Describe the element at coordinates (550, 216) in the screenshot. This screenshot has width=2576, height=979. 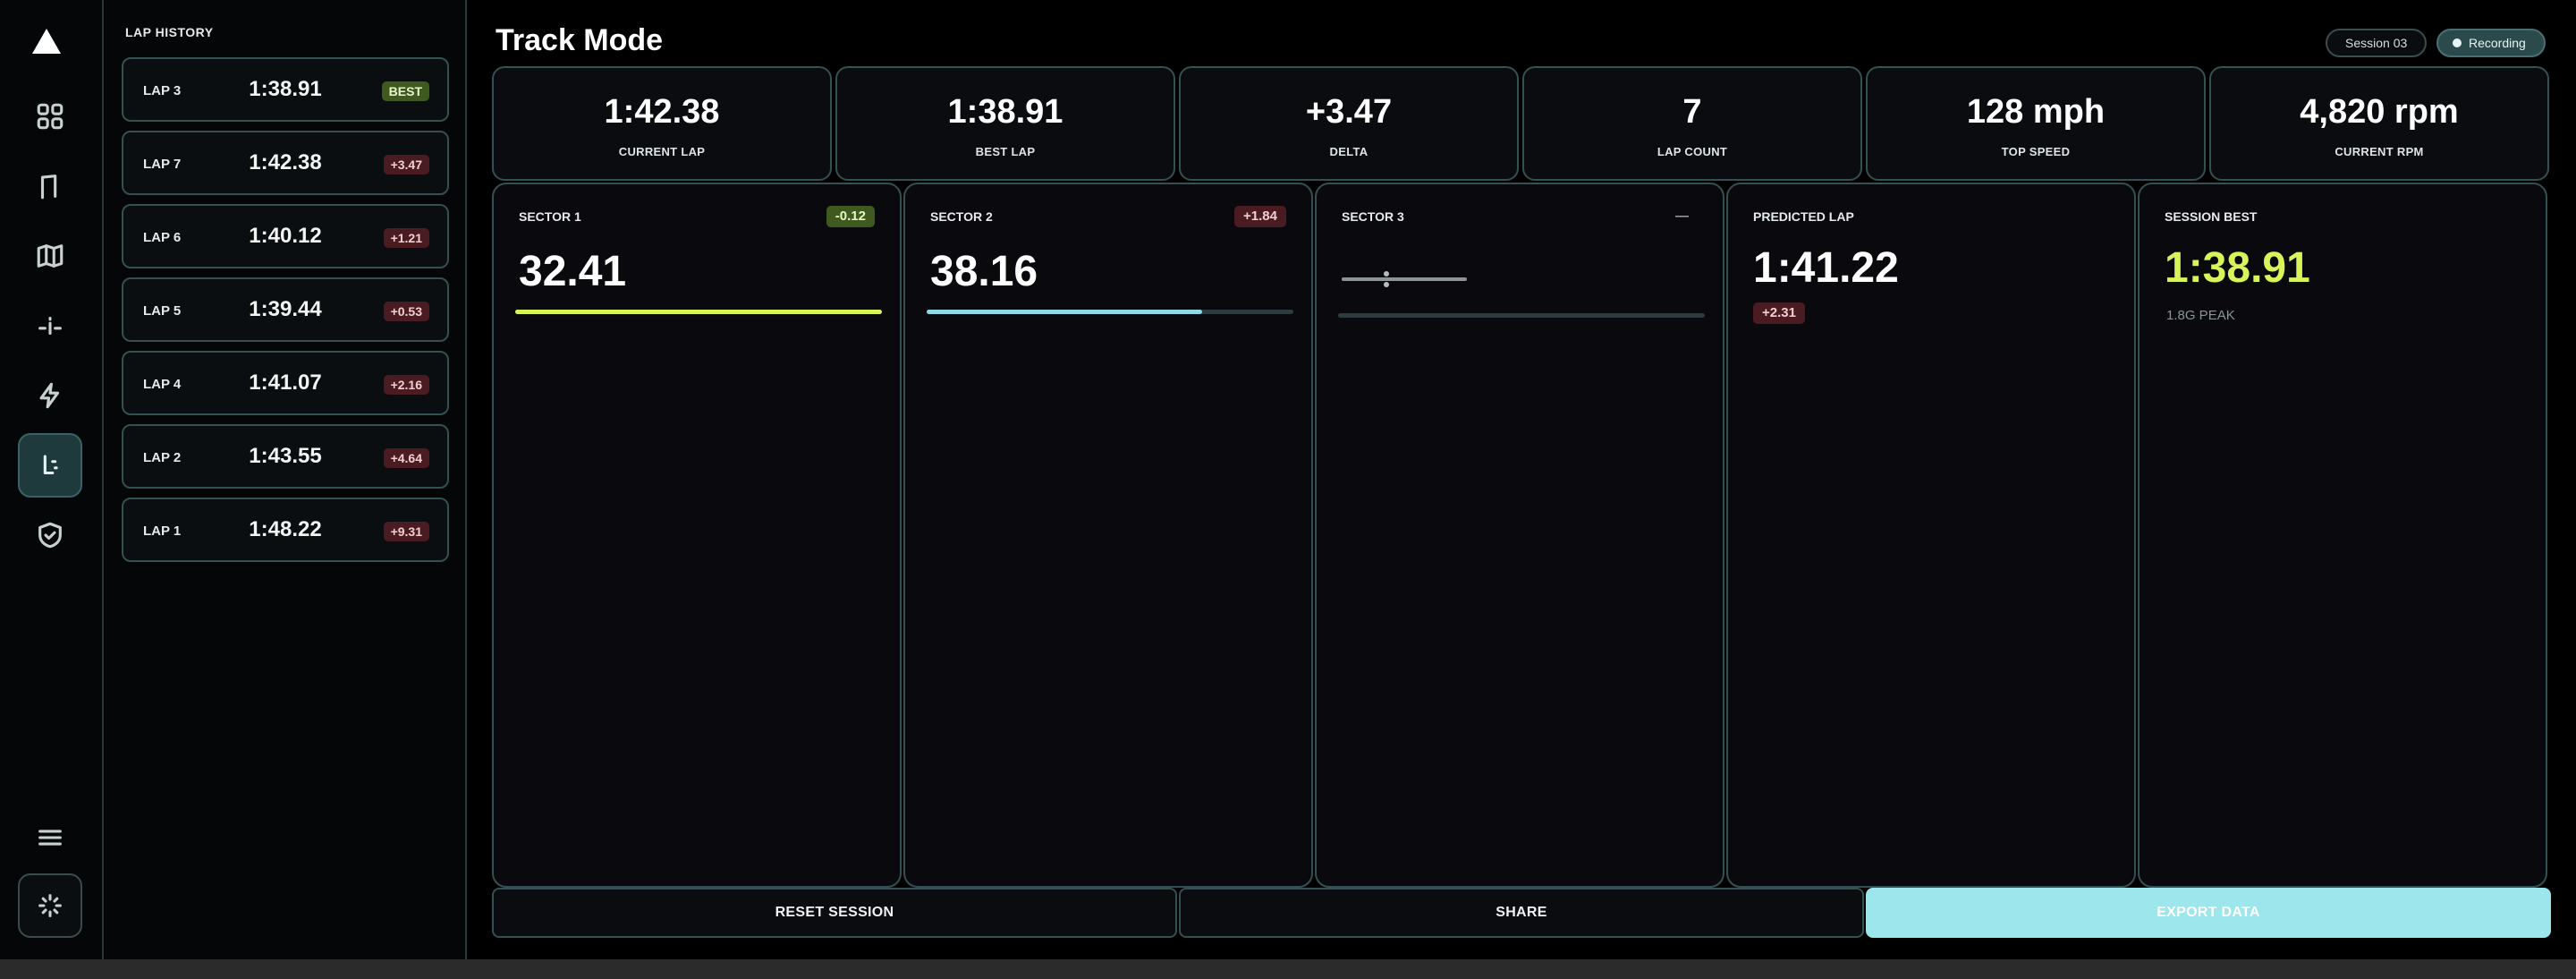
I see `sector-label: SECTOR 1` at that location.